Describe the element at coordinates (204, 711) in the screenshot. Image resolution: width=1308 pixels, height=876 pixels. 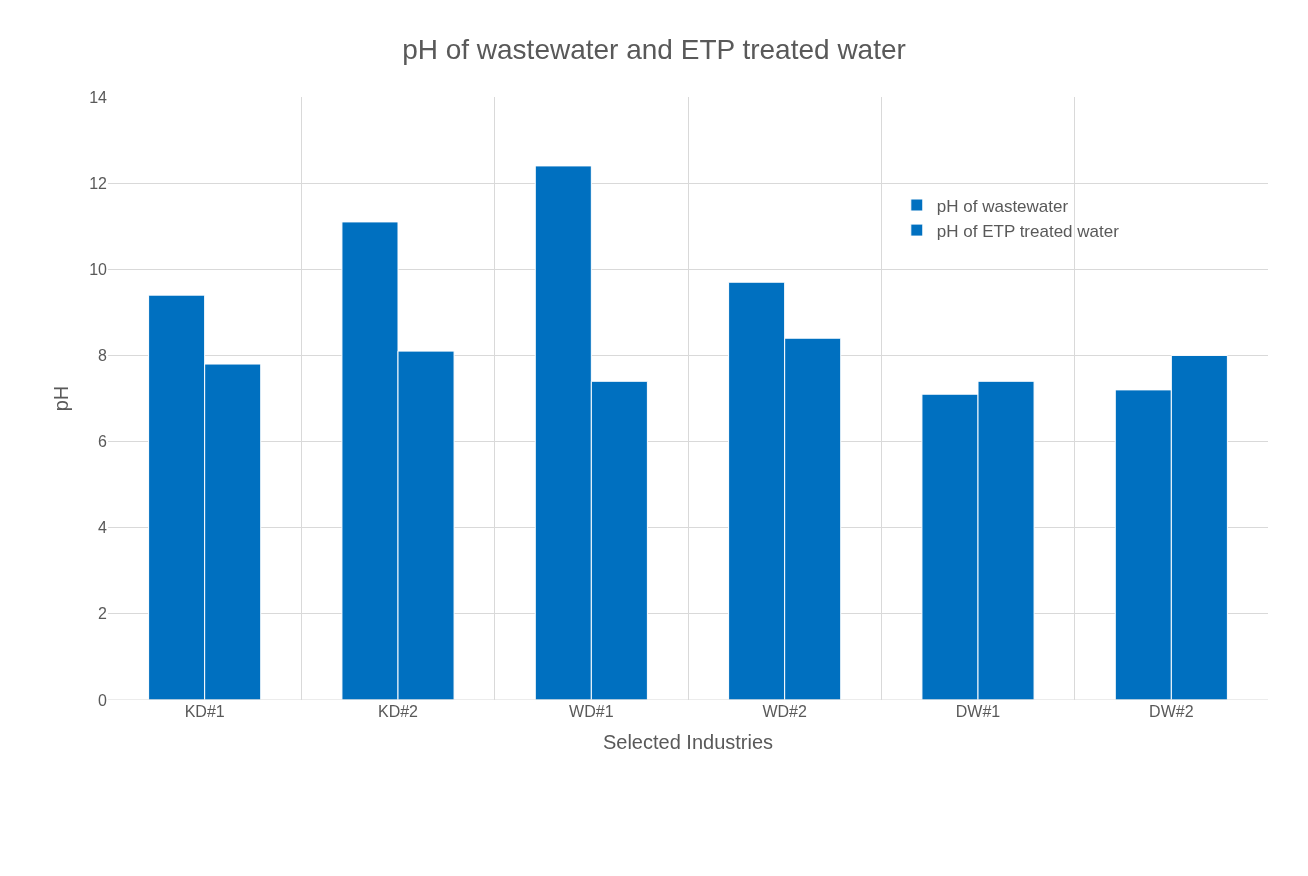
I see `x-tick-label: KD#1` at that location.